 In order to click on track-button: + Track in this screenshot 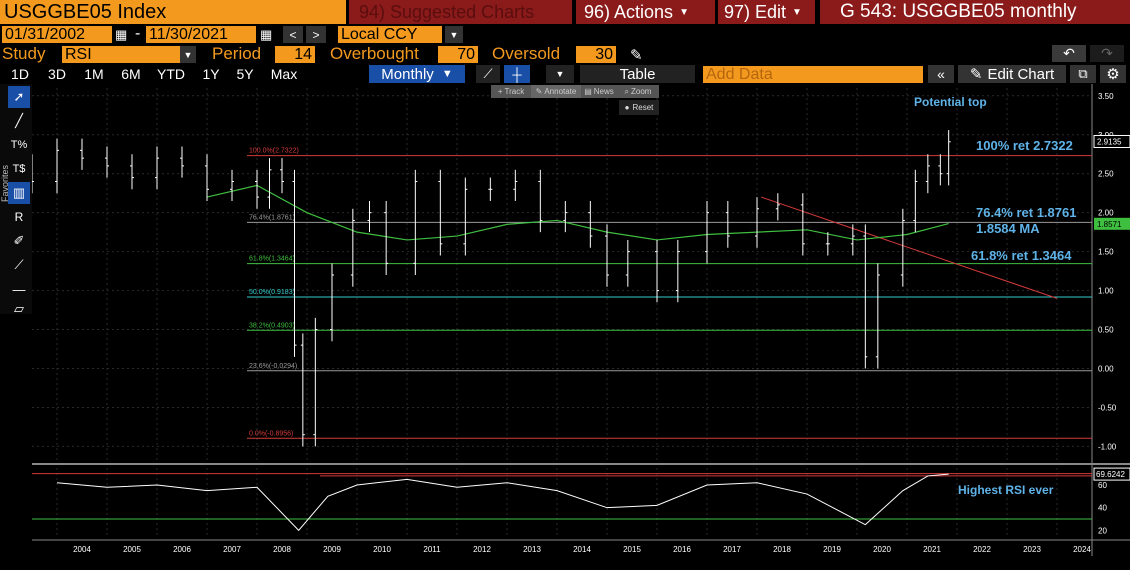, I will do `click(511, 91)`.